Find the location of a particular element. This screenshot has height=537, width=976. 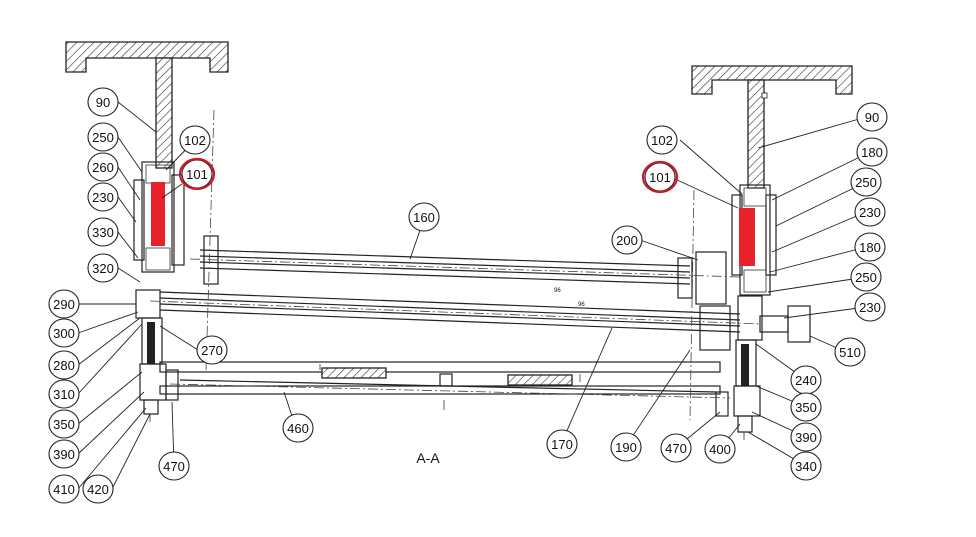

callout-label: 200 is located at coordinates (627, 240).